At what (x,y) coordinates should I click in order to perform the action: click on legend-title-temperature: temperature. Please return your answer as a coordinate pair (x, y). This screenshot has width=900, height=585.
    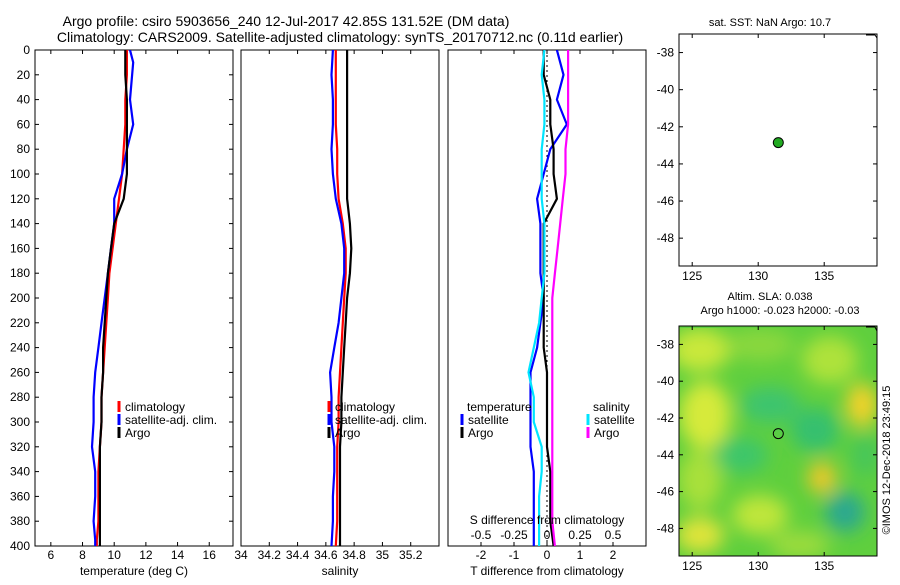
    Looking at the image, I should click on (499, 407).